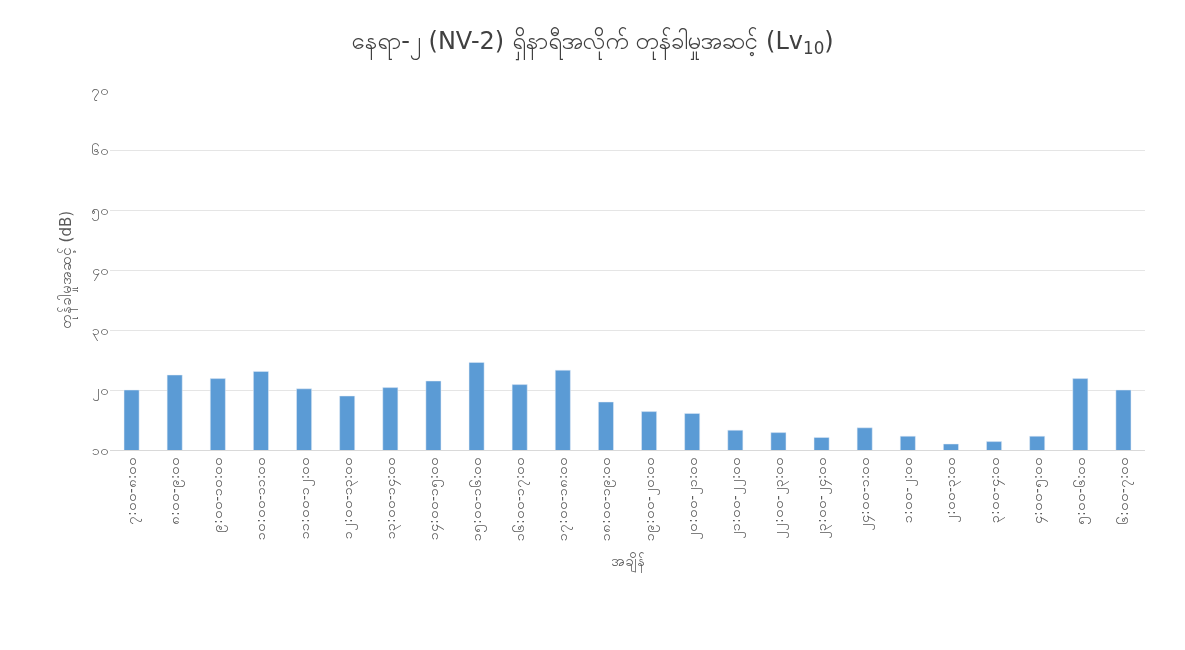 The image size is (1185, 650). I want to click on x-tick-label: ၁၉:၀၀-၂၀:၀၀, so click(650, 499).